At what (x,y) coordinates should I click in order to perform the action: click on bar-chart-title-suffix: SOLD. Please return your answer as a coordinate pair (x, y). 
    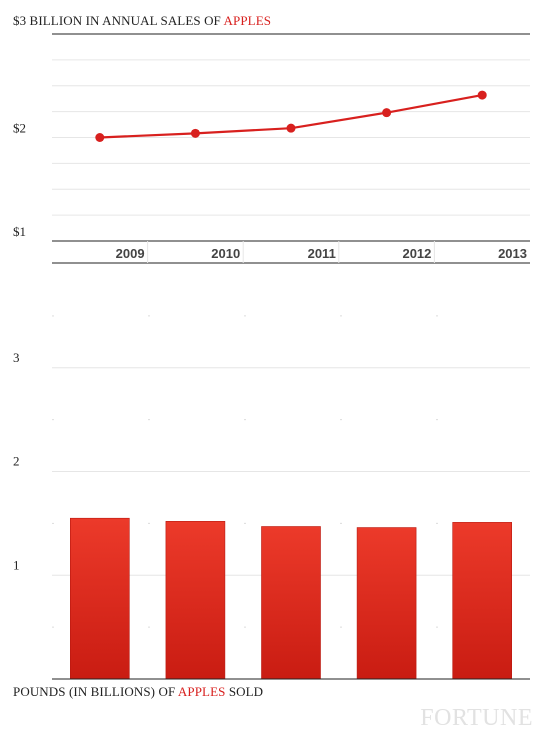
    Looking at the image, I should click on (244, 691).